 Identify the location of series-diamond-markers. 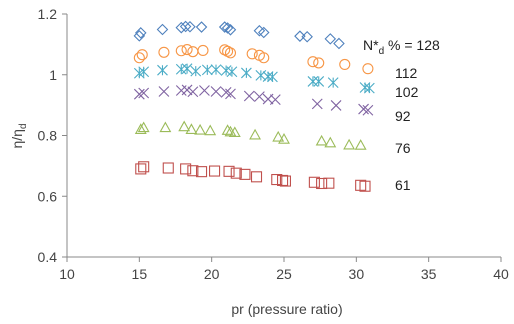
(239, 35).